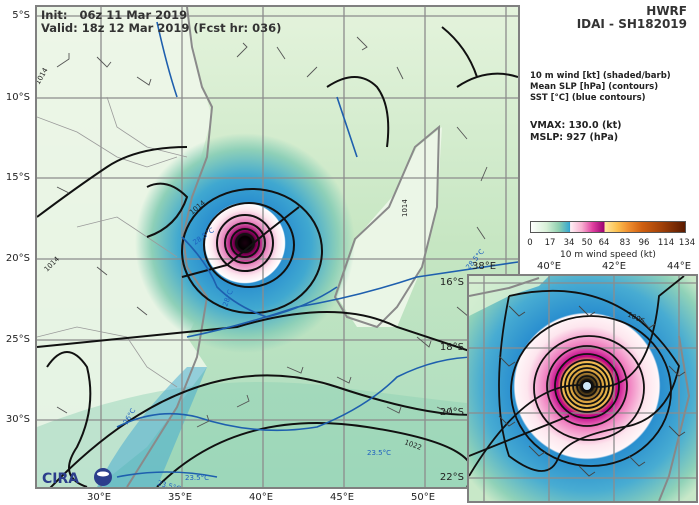 The width and height of the screenshot is (699, 505). Describe the element at coordinates (550, 243) in the screenshot. I see `colorbar-tick: 17` at that location.